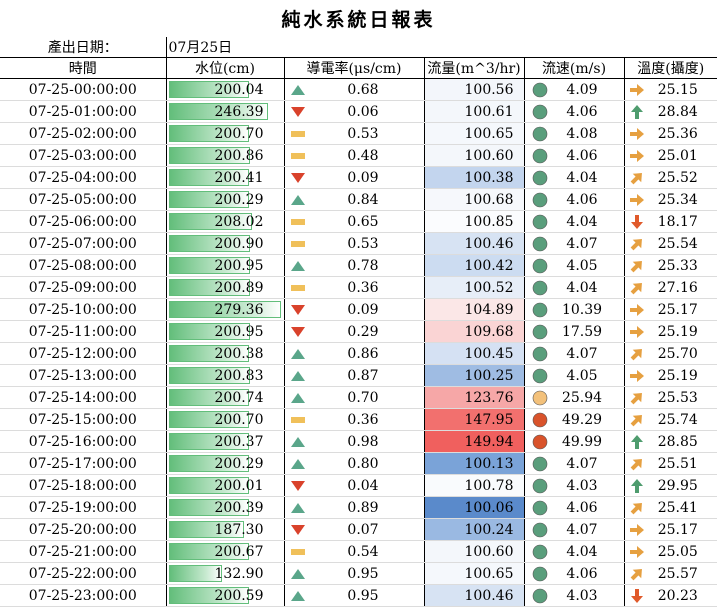 This screenshot has width=717, height=610. What do you see at coordinates (354, 68) in the screenshot?
I see `header-conductivity: 導電率(μs/cm)` at bounding box center [354, 68].